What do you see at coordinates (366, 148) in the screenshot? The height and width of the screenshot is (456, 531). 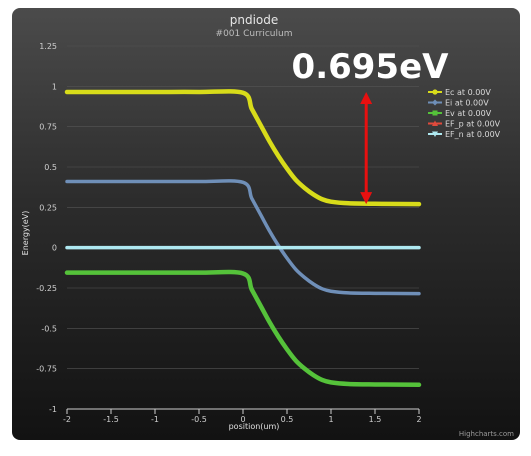 I see `annotation-layer` at bounding box center [366, 148].